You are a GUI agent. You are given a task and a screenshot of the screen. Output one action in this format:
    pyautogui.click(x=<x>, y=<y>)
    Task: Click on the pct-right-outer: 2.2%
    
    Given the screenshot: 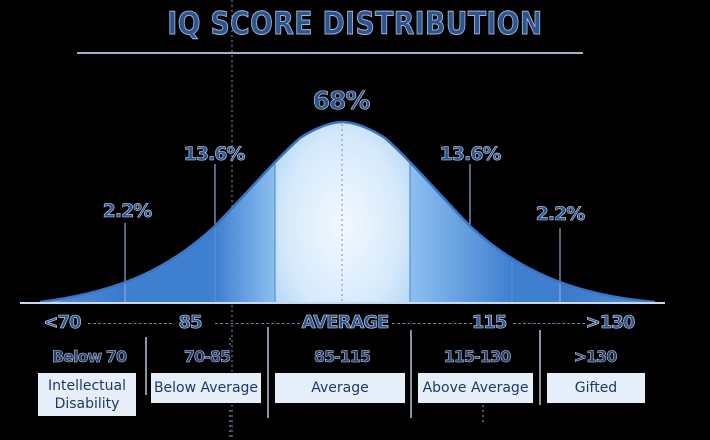 What is the action you would take?
    pyautogui.click(x=560, y=214)
    